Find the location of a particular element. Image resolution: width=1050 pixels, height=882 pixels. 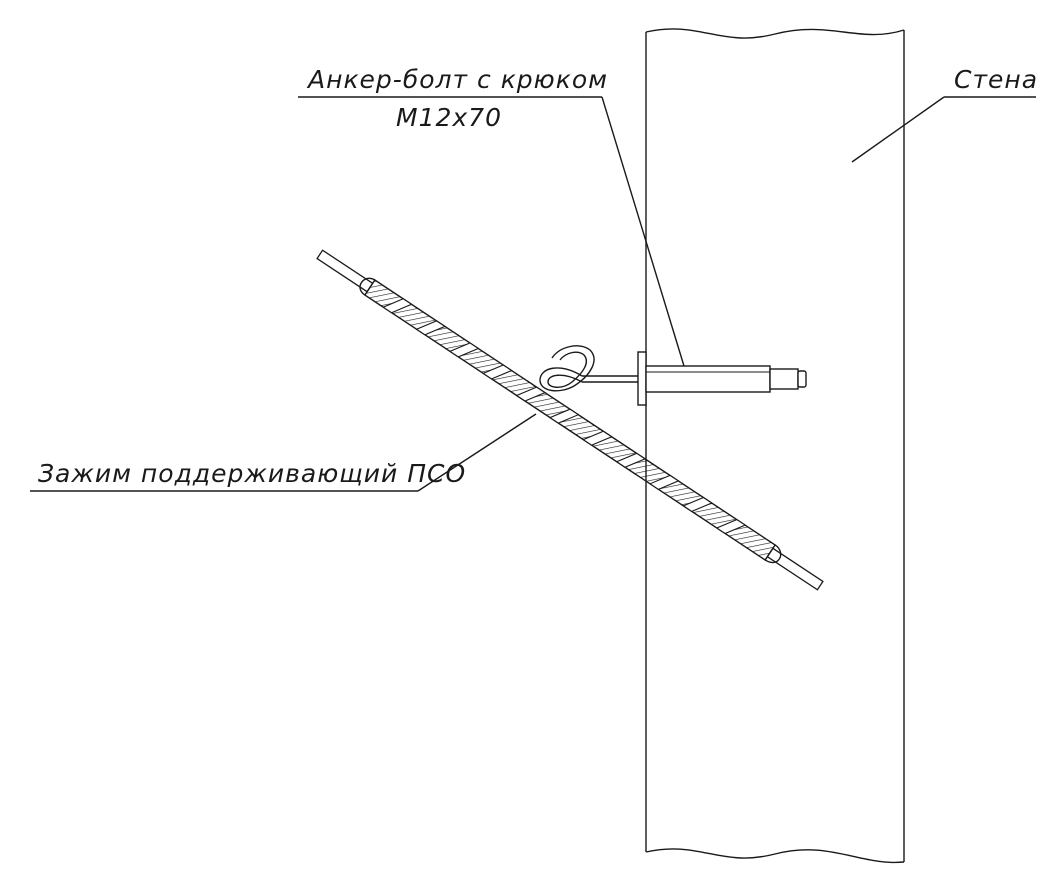

anchor-bolt is located at coordinates (673, 375).